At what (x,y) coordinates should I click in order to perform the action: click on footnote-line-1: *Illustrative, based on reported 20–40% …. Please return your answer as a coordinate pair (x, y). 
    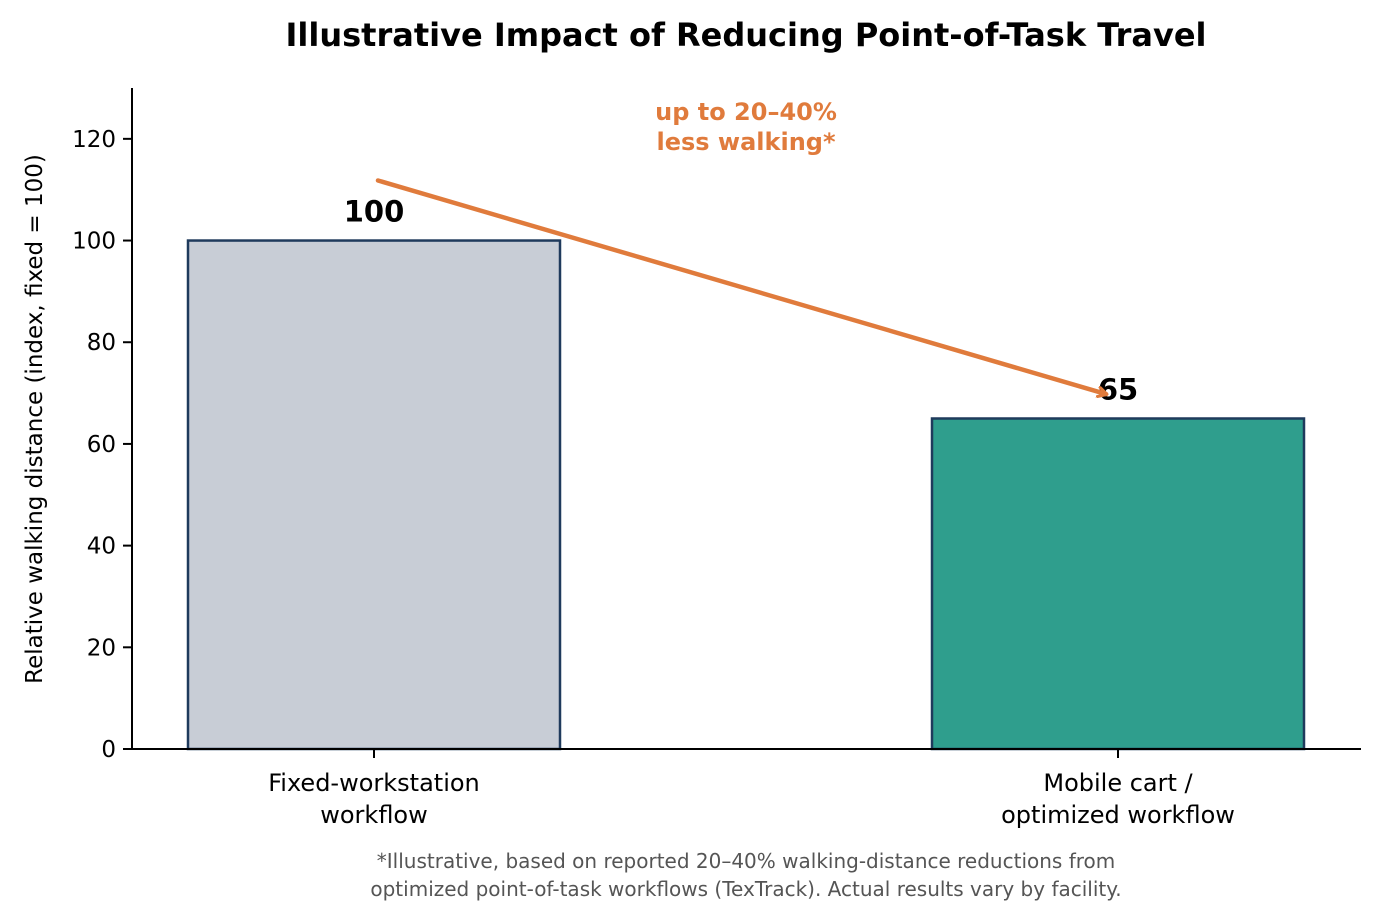
    Looking at the image, I should click on (746, 861).